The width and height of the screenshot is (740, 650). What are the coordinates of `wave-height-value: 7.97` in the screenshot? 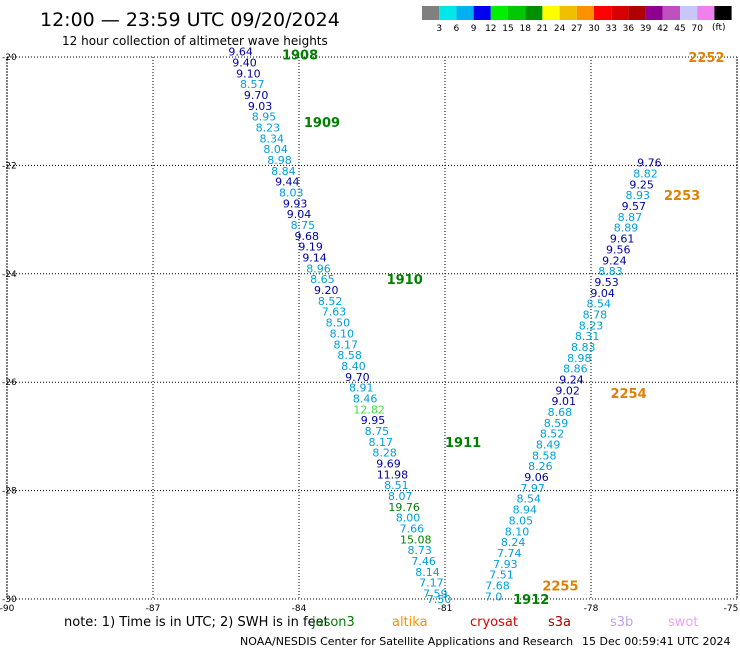 It's located at (532, 488).